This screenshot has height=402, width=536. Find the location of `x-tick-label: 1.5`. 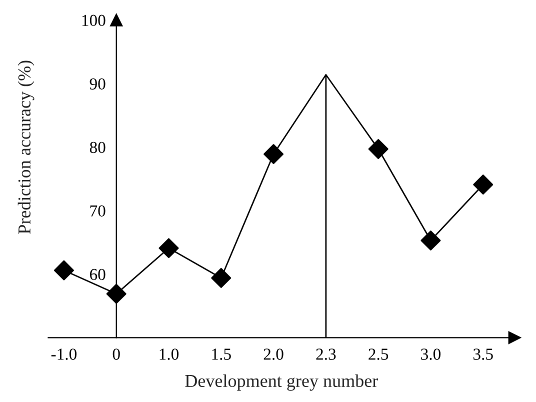

x-tick-label: 1.5 is located at coordinates (221, 354).